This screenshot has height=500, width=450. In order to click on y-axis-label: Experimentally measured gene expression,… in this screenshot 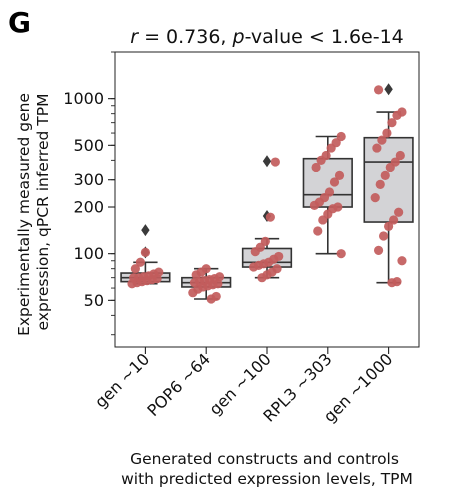, I will do `click(33, 212)`.